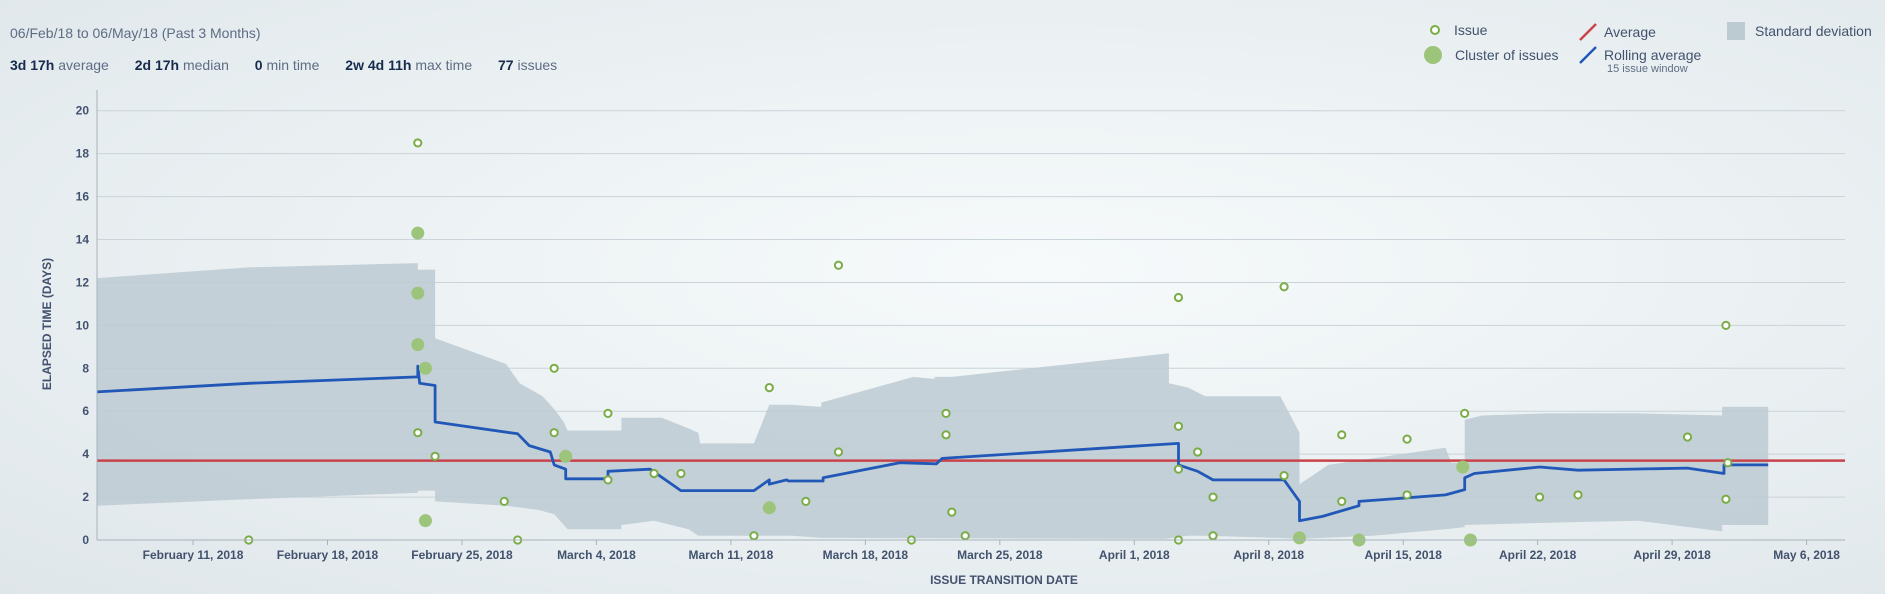 The height and width of the screenshot is (594, 1885). Describe the element at coordinates (83, 154) in the screenshot. I see `y-tick-label: 18` at that location.